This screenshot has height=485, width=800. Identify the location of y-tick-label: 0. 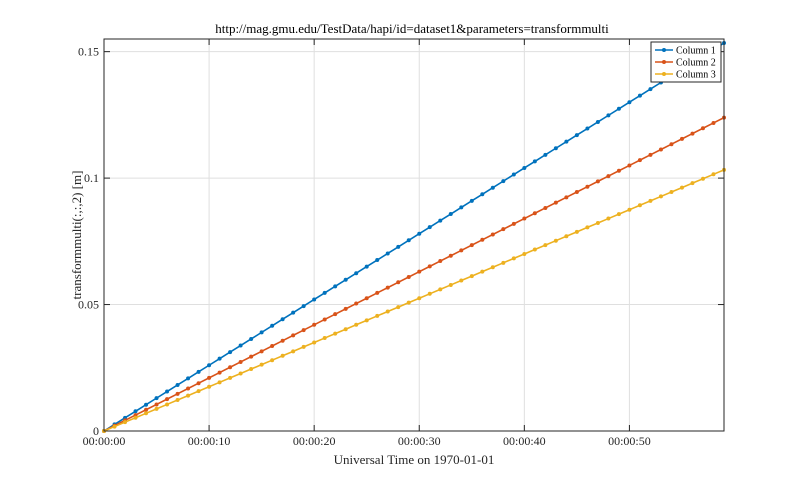
(96, 431).